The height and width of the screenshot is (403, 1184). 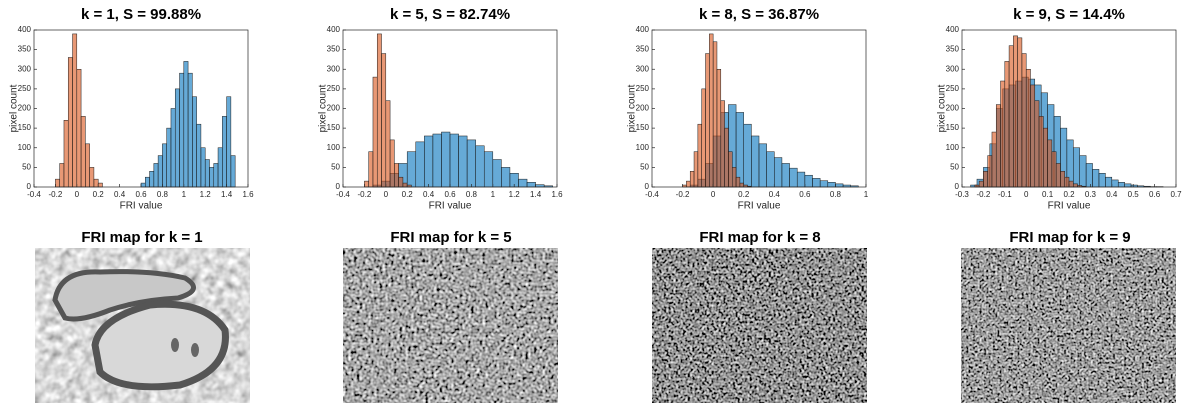 I want to click on x-tick-label: 0.3, so click(x=1091, y=194).